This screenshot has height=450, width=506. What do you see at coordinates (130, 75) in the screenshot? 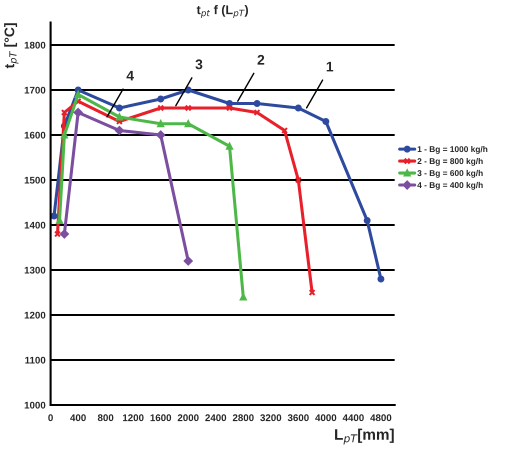
I see `annotation: 4` at bounding box center [130, 75].